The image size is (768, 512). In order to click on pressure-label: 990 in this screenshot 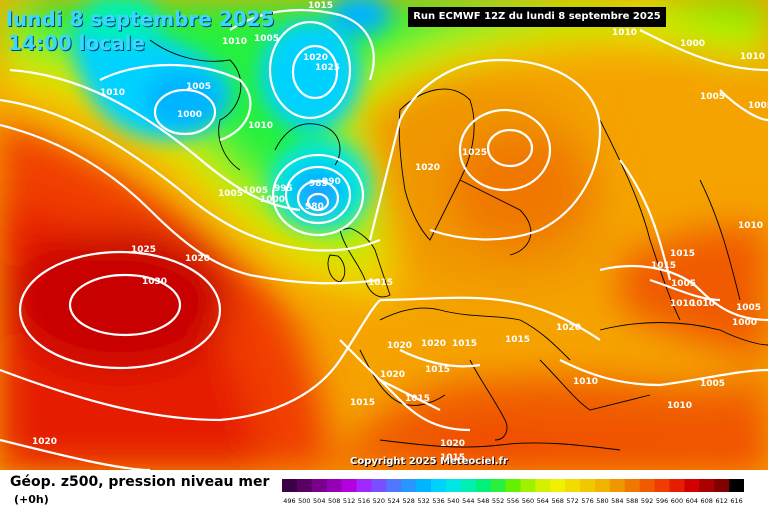, I will do `click(331, 182)`.